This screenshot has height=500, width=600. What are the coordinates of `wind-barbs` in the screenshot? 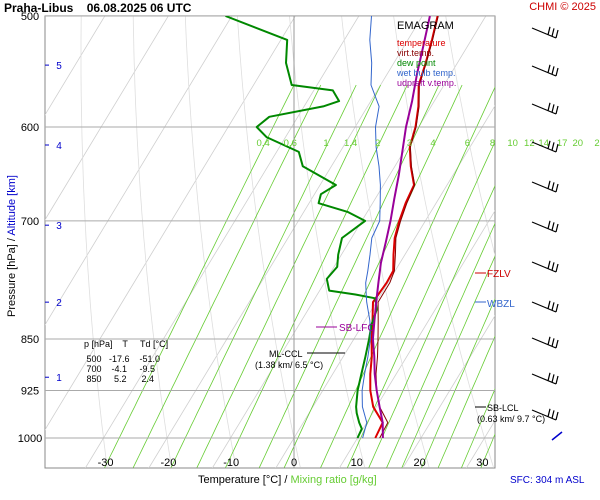 It's located at (547, 233).